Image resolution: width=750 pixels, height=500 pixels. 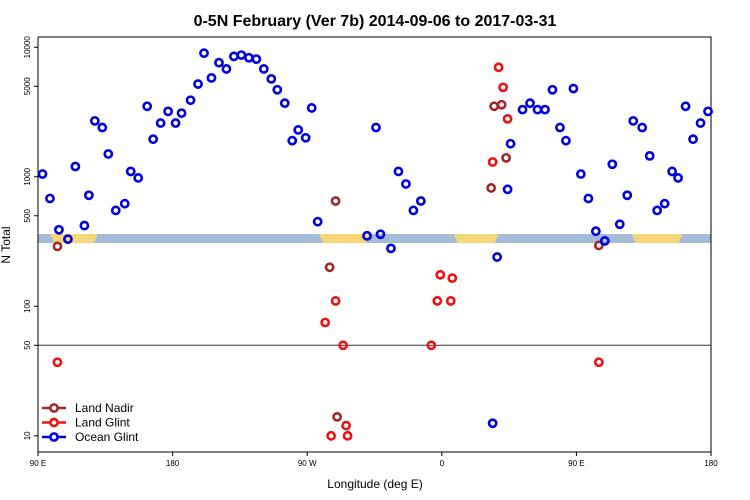 What do you see at coordinates (27, 47) in the screenshot?
I see `y-tick-label: 10000` at bounding box center [27, 47].